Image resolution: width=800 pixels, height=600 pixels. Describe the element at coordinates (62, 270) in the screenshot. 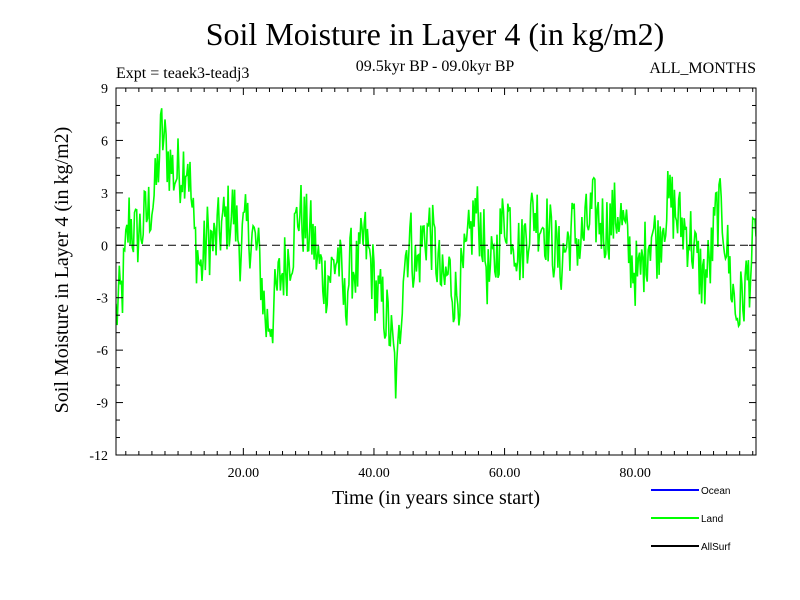

I see `y-axis-label: Soil Moisture in Layer 4 (in kg/m2)` at that location.